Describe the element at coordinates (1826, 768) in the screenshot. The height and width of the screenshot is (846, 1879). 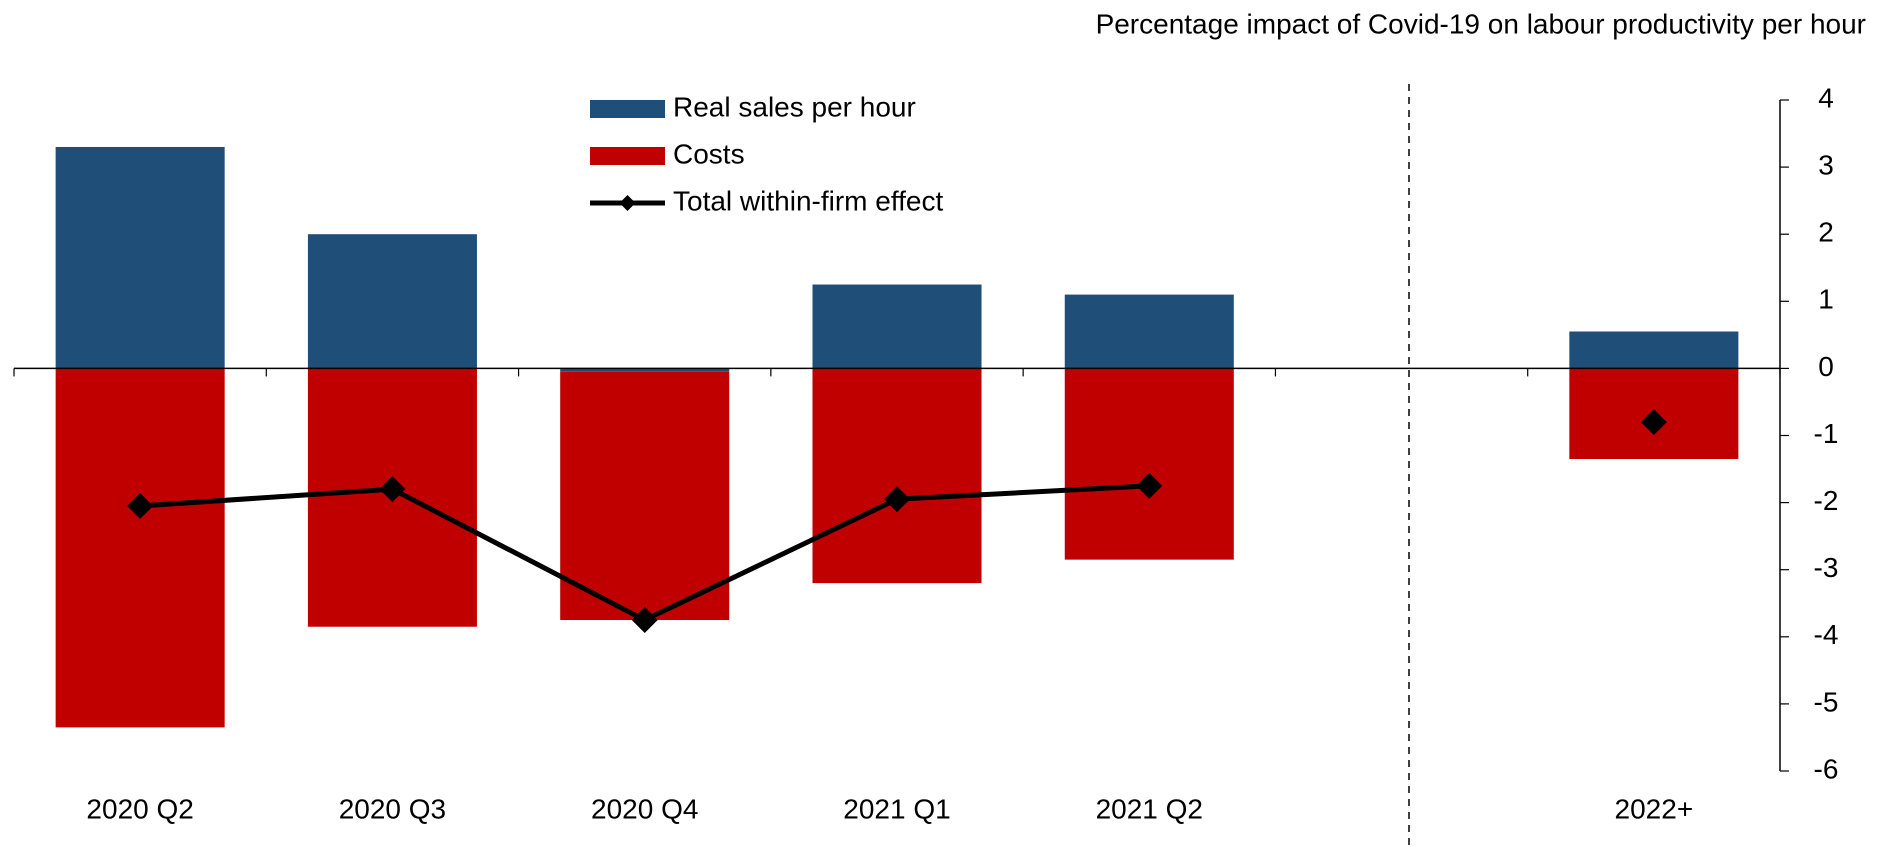
I see `y-tick-label: -6` at that location.